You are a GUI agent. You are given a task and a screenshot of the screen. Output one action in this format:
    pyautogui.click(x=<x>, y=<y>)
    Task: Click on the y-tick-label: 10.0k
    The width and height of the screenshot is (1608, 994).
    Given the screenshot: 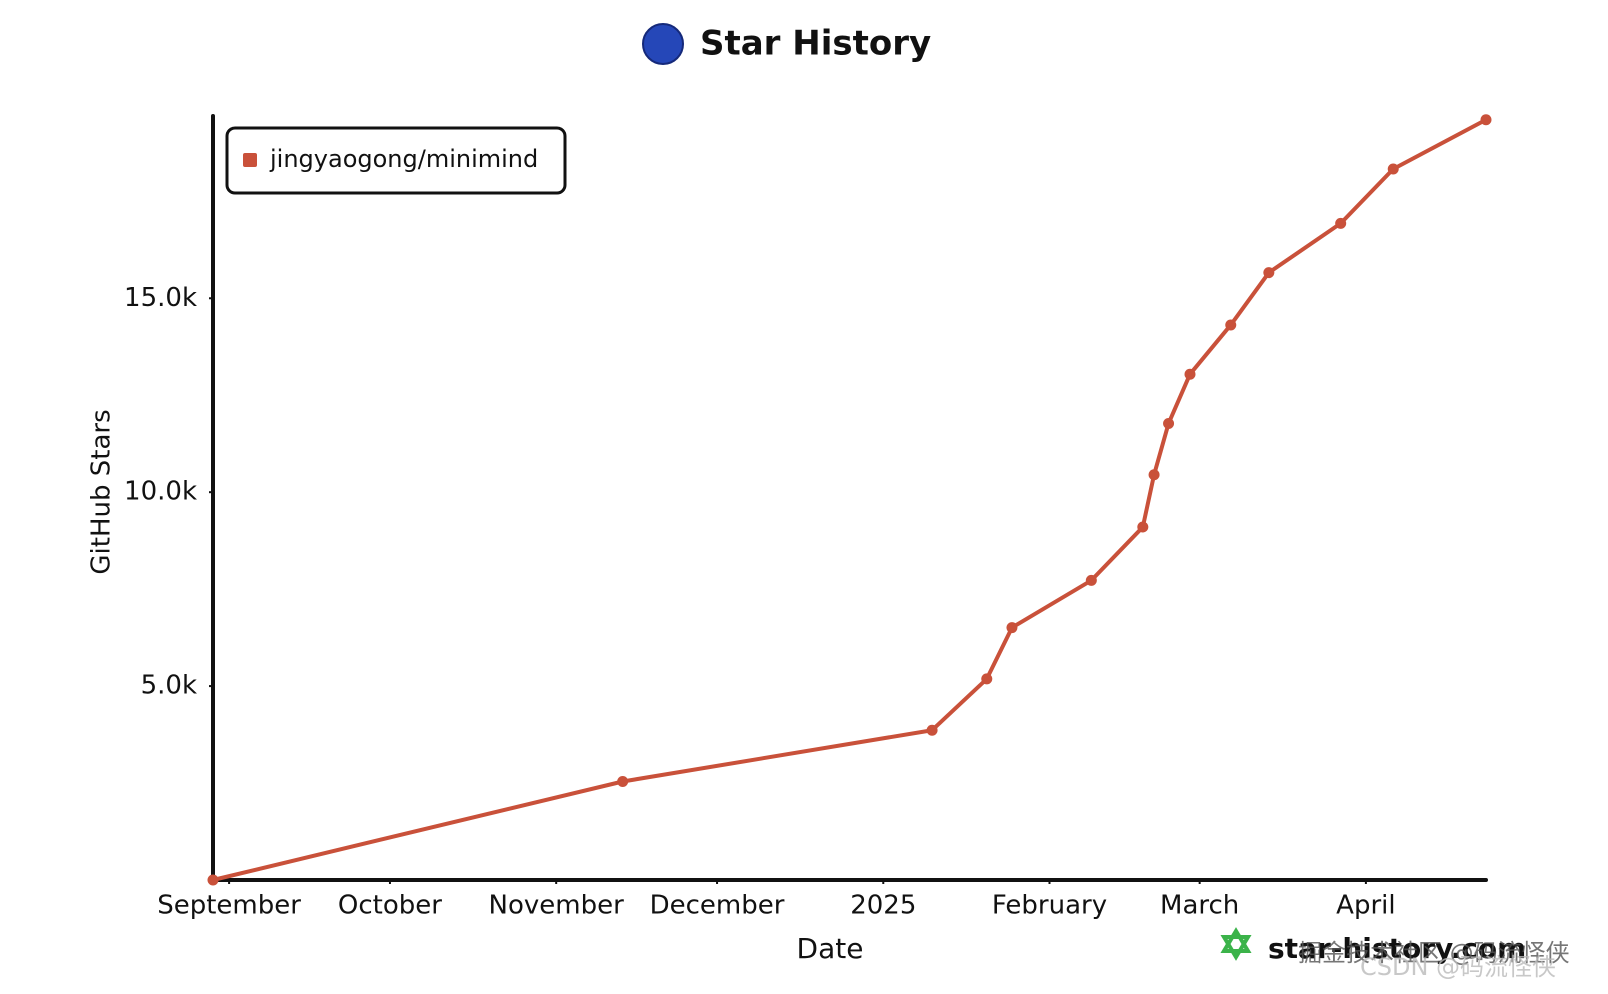 What is the action you would take?
    pyautogui.click(x=160, y=492)
    